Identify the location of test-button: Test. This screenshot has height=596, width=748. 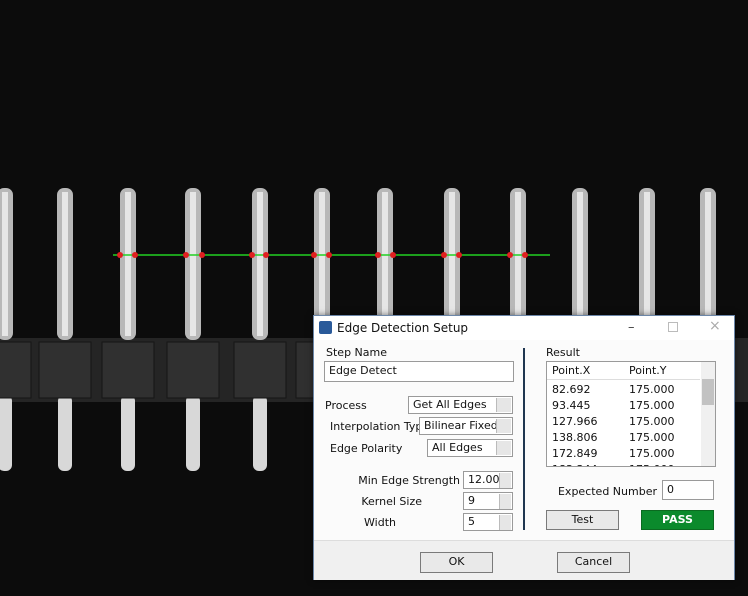
(582, 520).